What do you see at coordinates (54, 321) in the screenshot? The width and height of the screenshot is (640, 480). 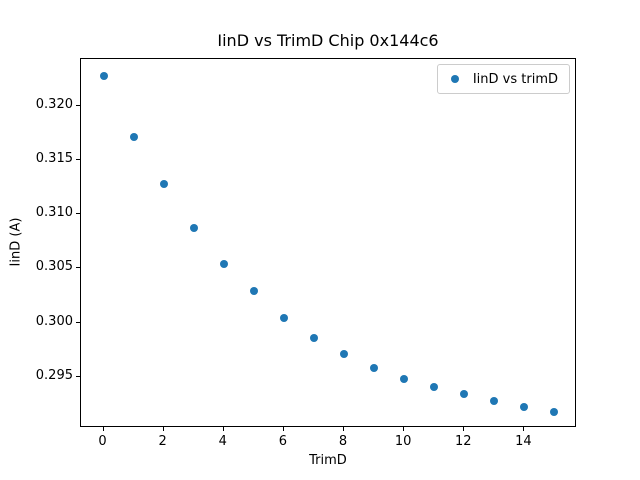 I see `y-tick-label: 0.300` at bounding box center [54, 321].